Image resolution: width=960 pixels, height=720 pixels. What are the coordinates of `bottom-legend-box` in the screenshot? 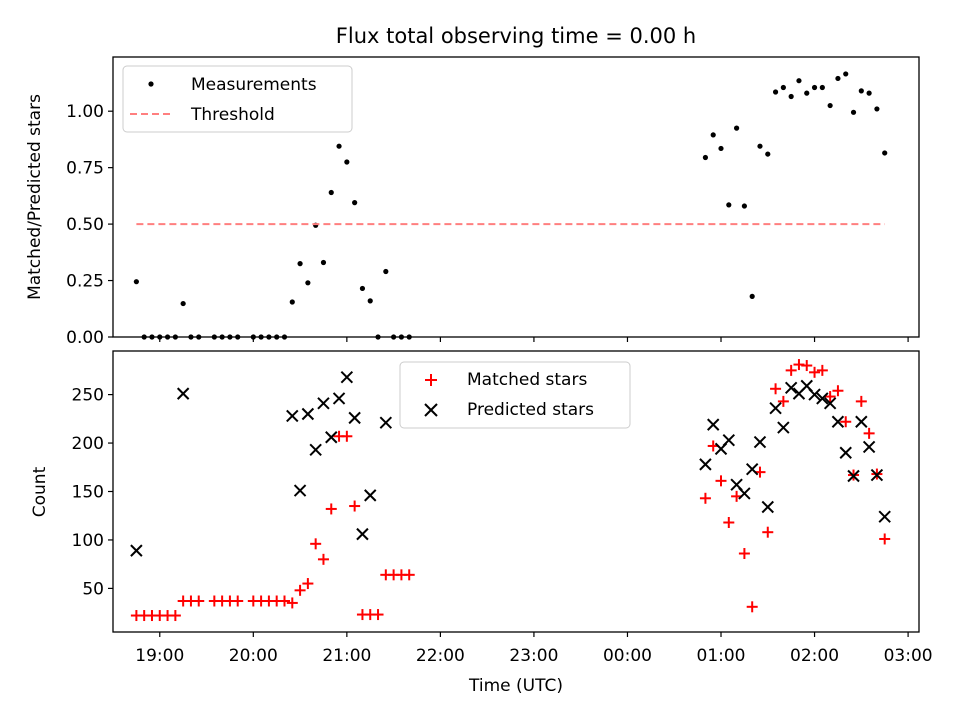 It's located at (515, 395).